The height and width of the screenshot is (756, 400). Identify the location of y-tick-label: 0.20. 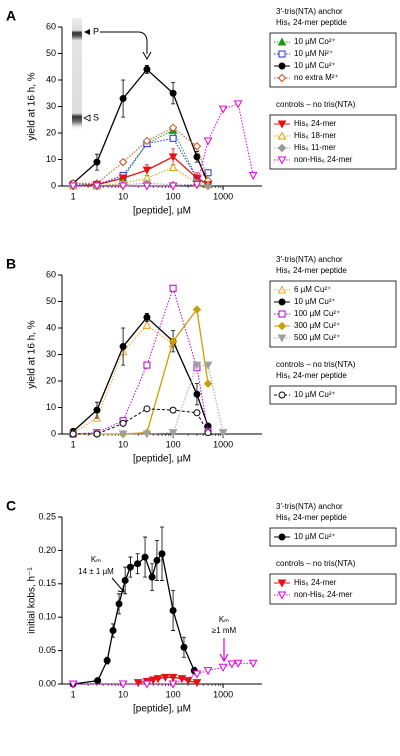
(47, 550).